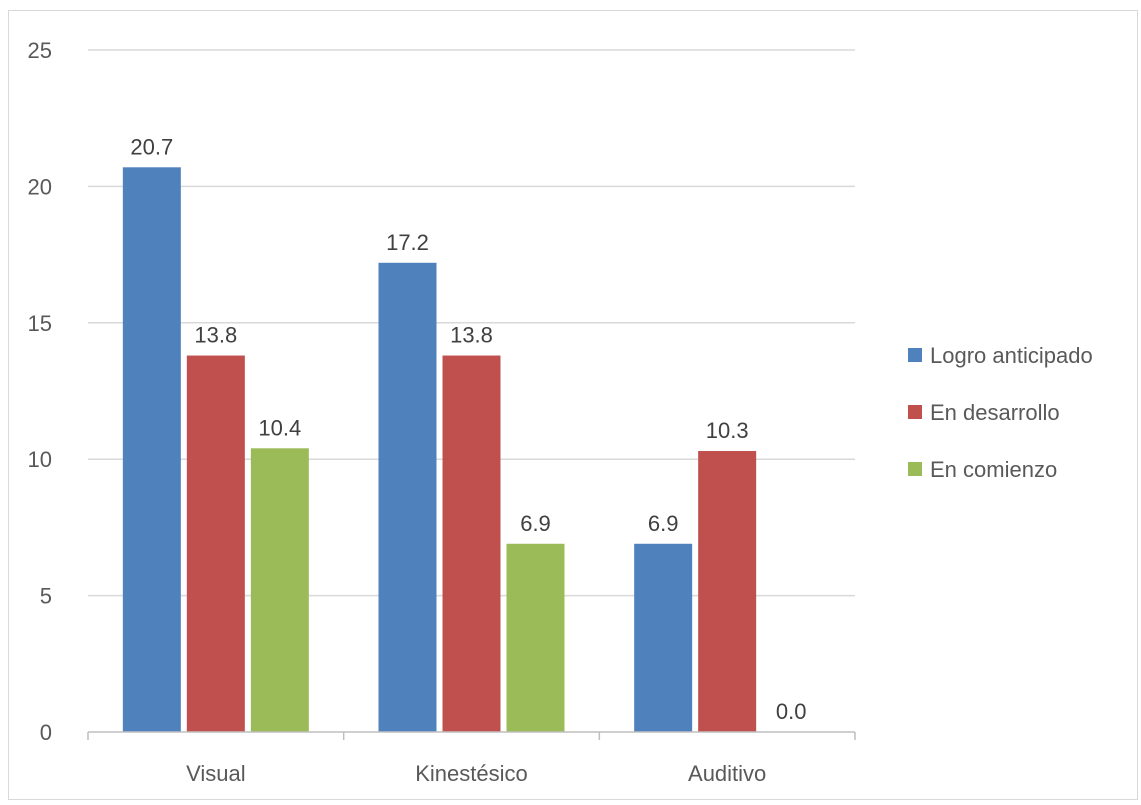 Image resolution: width=1141 pixels, height=805 pixels. Describe the element at coordinates (791, 711) in the screenshot. I see `data-label: 0.0` at that location.